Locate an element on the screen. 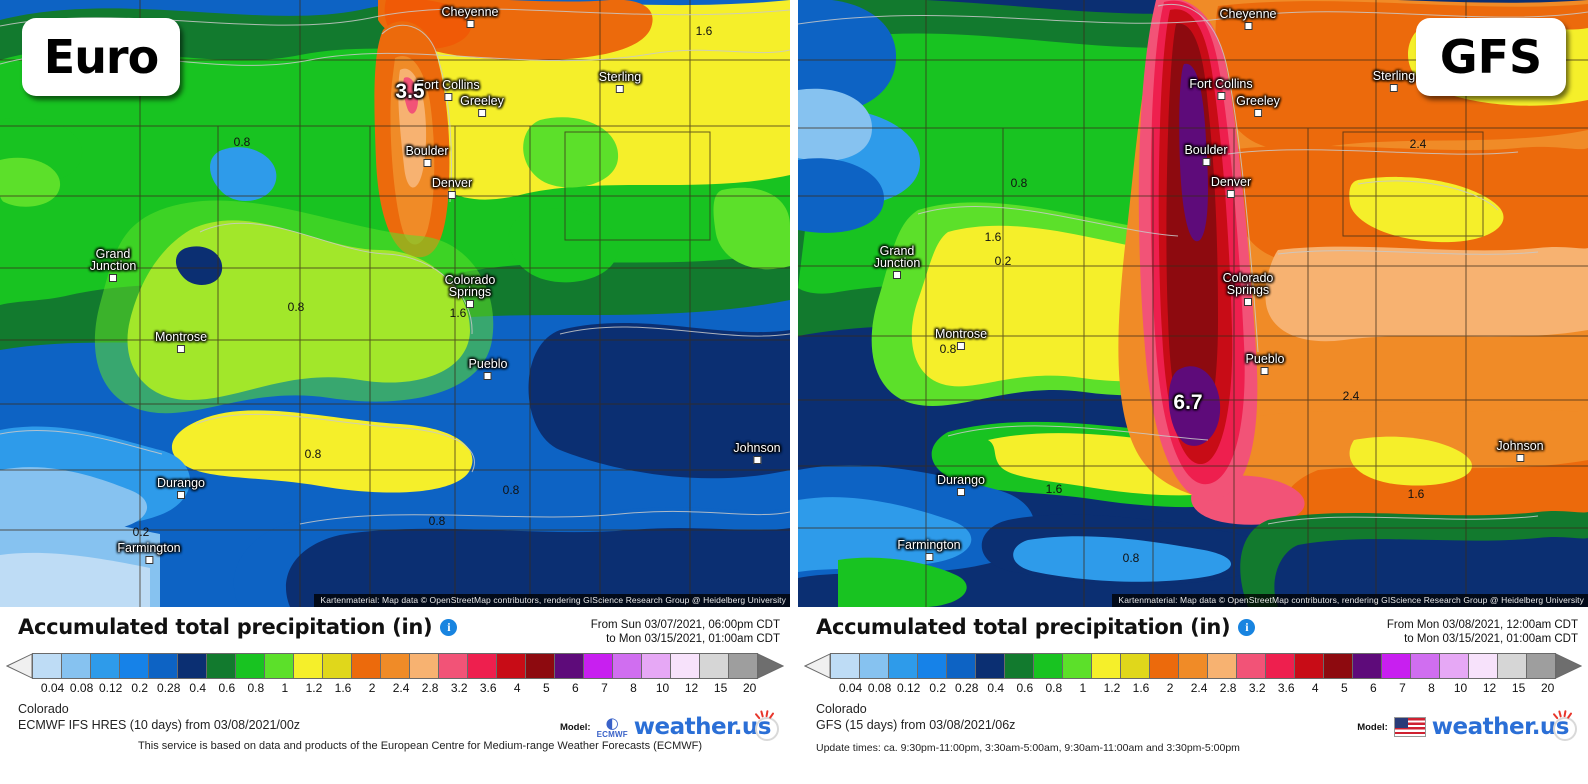 The height and width of the screenshot is (784, 1588). scale-tick-label: 4 is located at coordinates (517, 688).